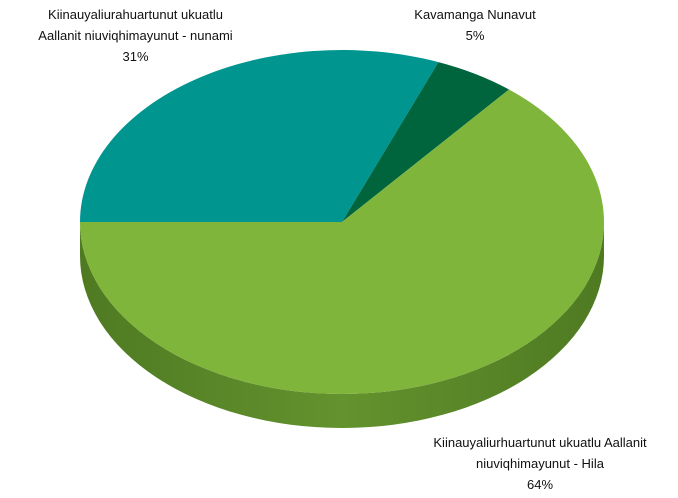 The image size is (678, 498). Describe the element at coordinates (540, 484) in the screenshot. I see `slice-percent: 64%` at that location.